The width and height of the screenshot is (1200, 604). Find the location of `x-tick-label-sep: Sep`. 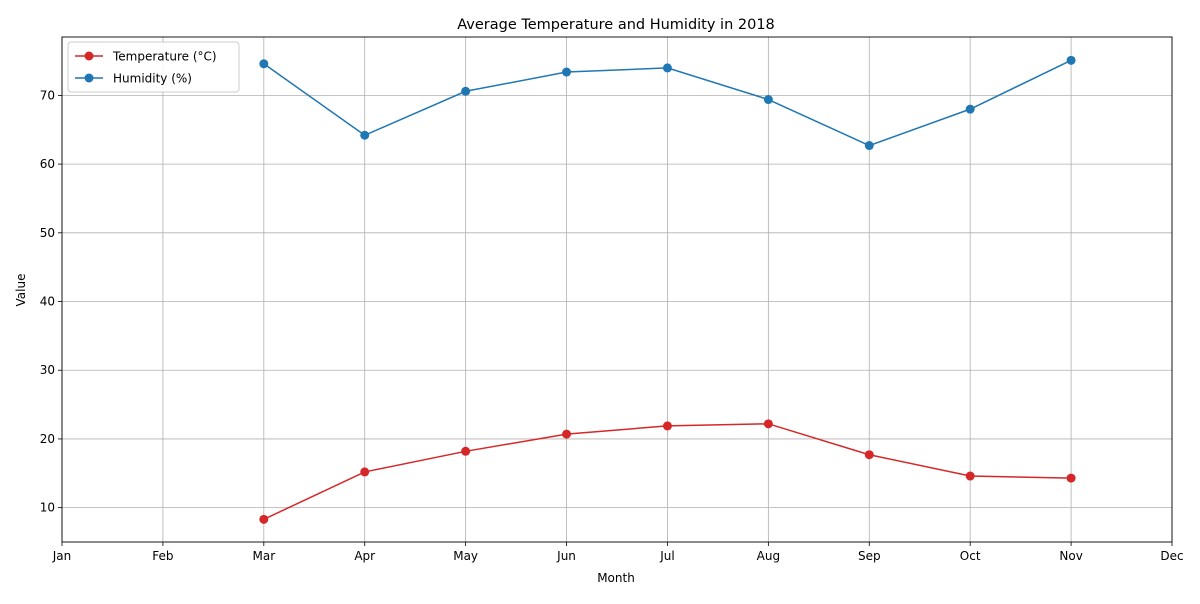

x-tick-label-sep: Sep is located at coordinates (869, 556).